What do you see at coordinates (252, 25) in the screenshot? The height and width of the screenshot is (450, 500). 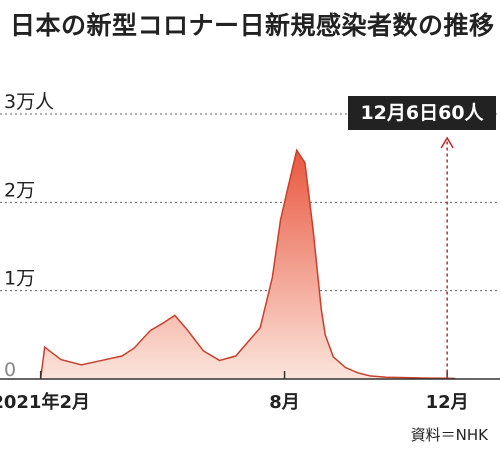 I see `chart-title: 日本の新型コロナー日新規感染者数の推移` at bounding box center [252, 25].